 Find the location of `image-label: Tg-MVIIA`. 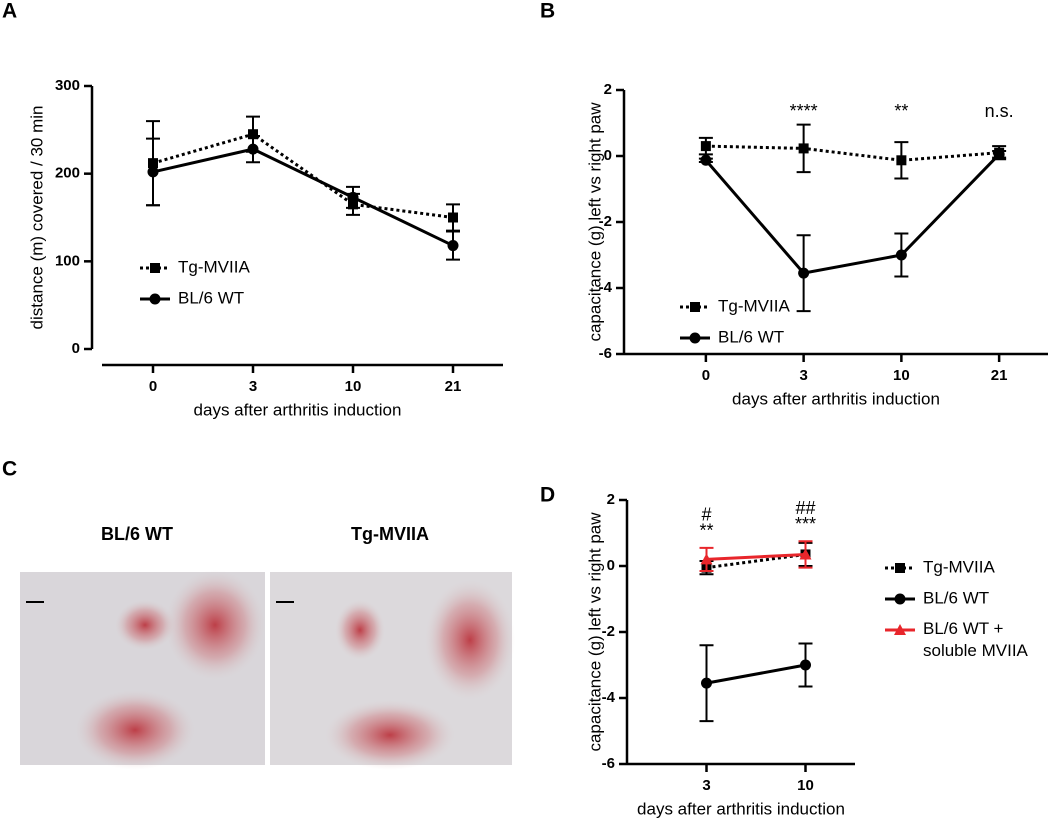

image-label: Tg-MVIIA is located at coordinates (390, 534).